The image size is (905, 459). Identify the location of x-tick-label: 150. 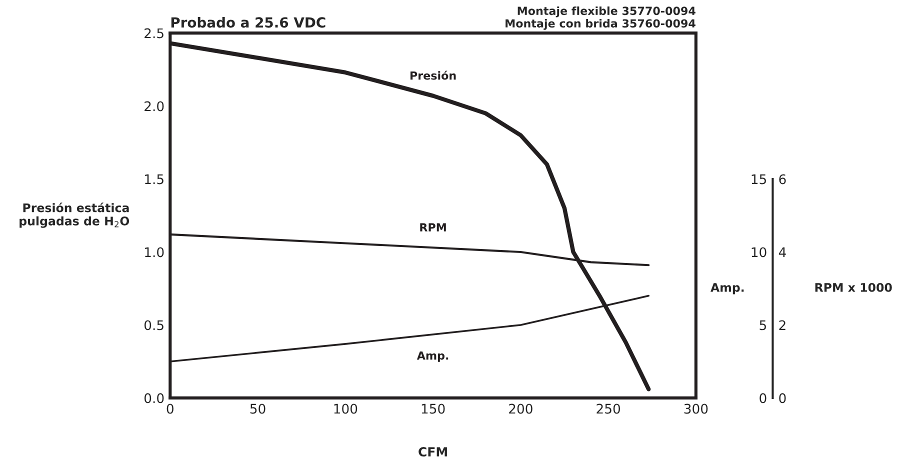
(433, 409).